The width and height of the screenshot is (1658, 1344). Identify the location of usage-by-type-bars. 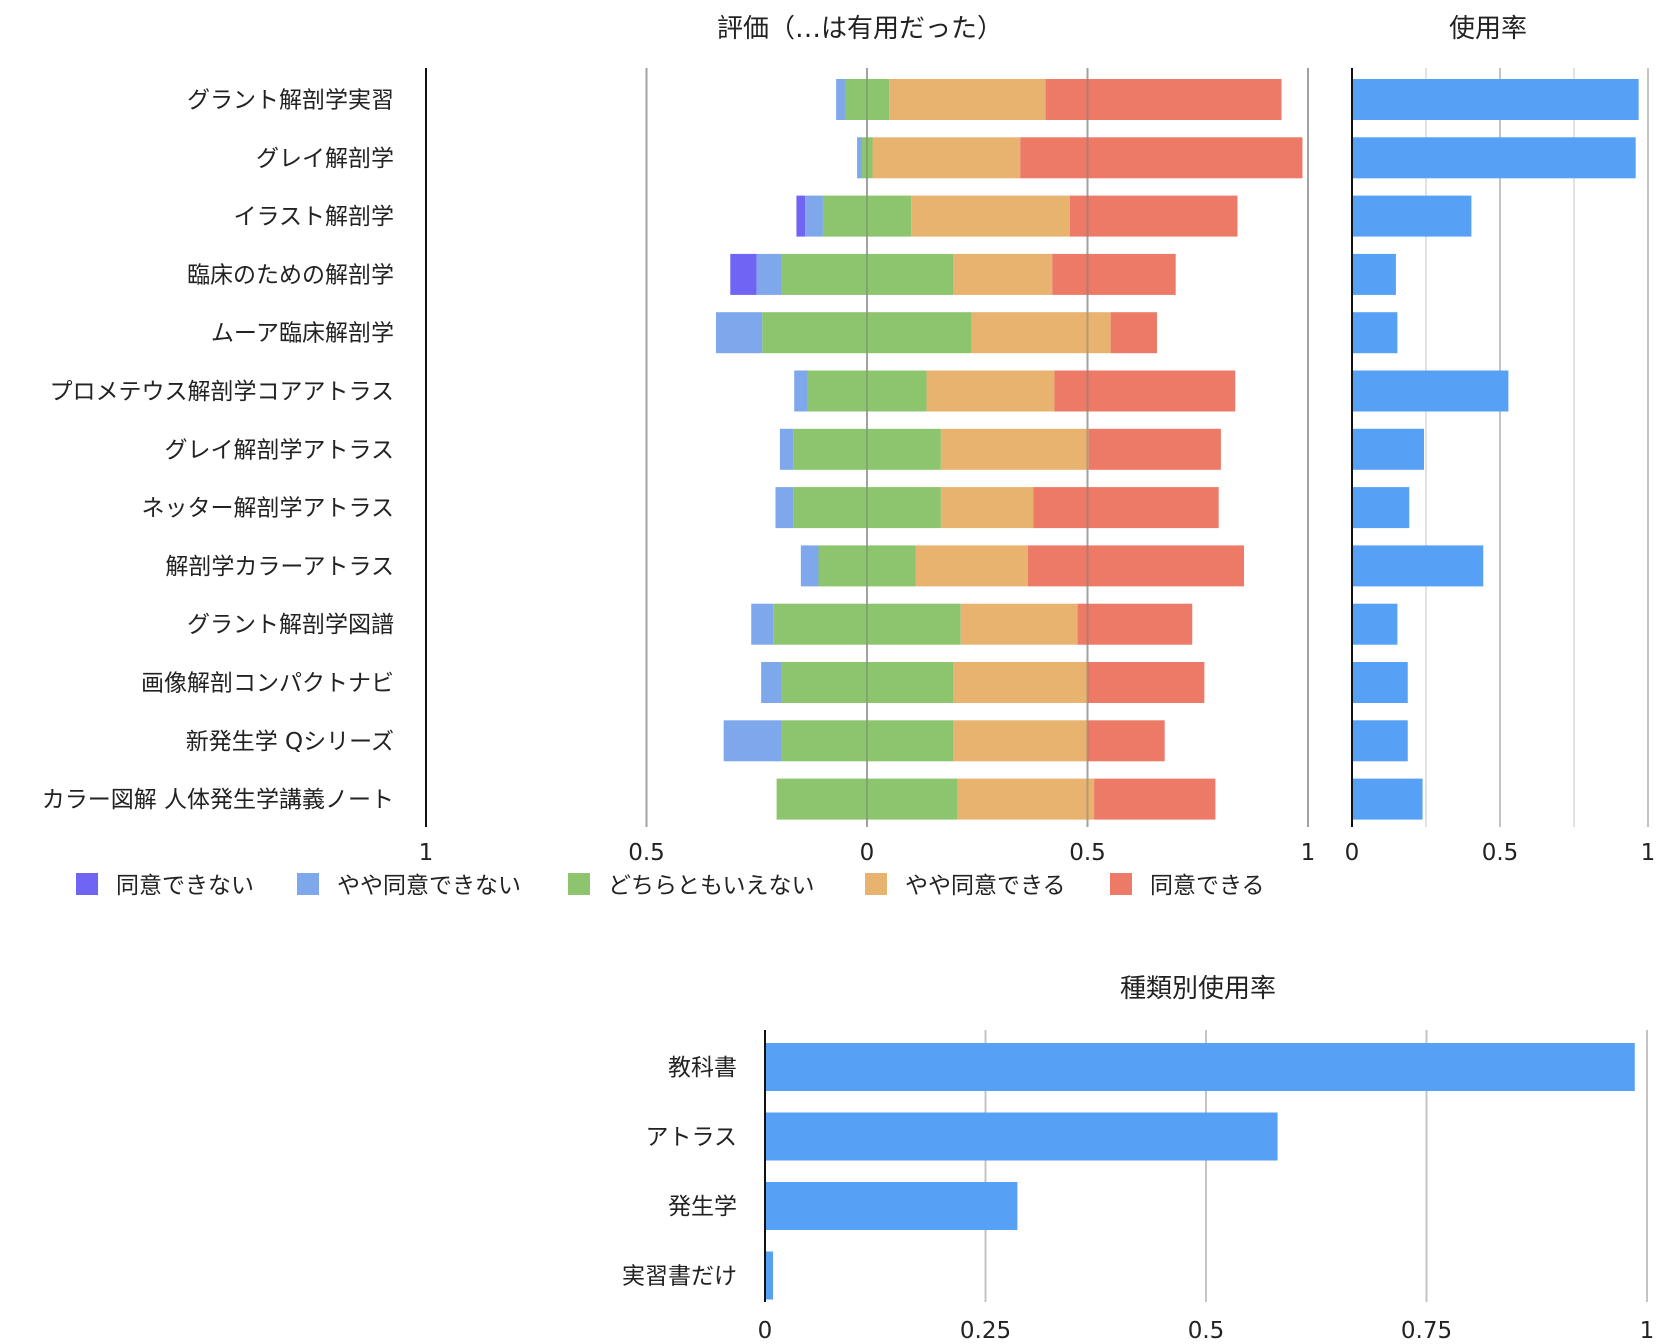
(1200, 1171).